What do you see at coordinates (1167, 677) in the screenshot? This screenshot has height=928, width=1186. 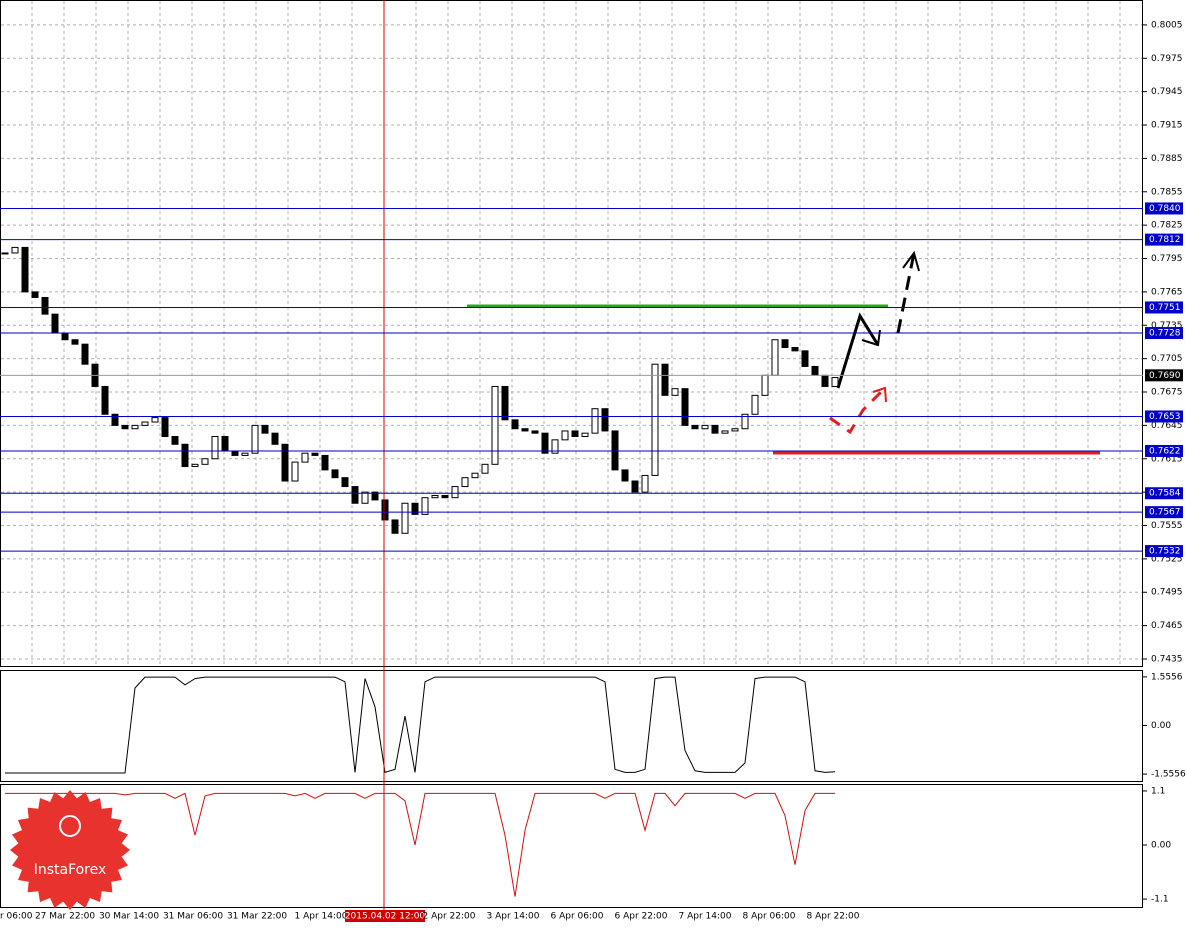 I see `y-tick-label: 1.5556` at bounding box center [1167, 677].